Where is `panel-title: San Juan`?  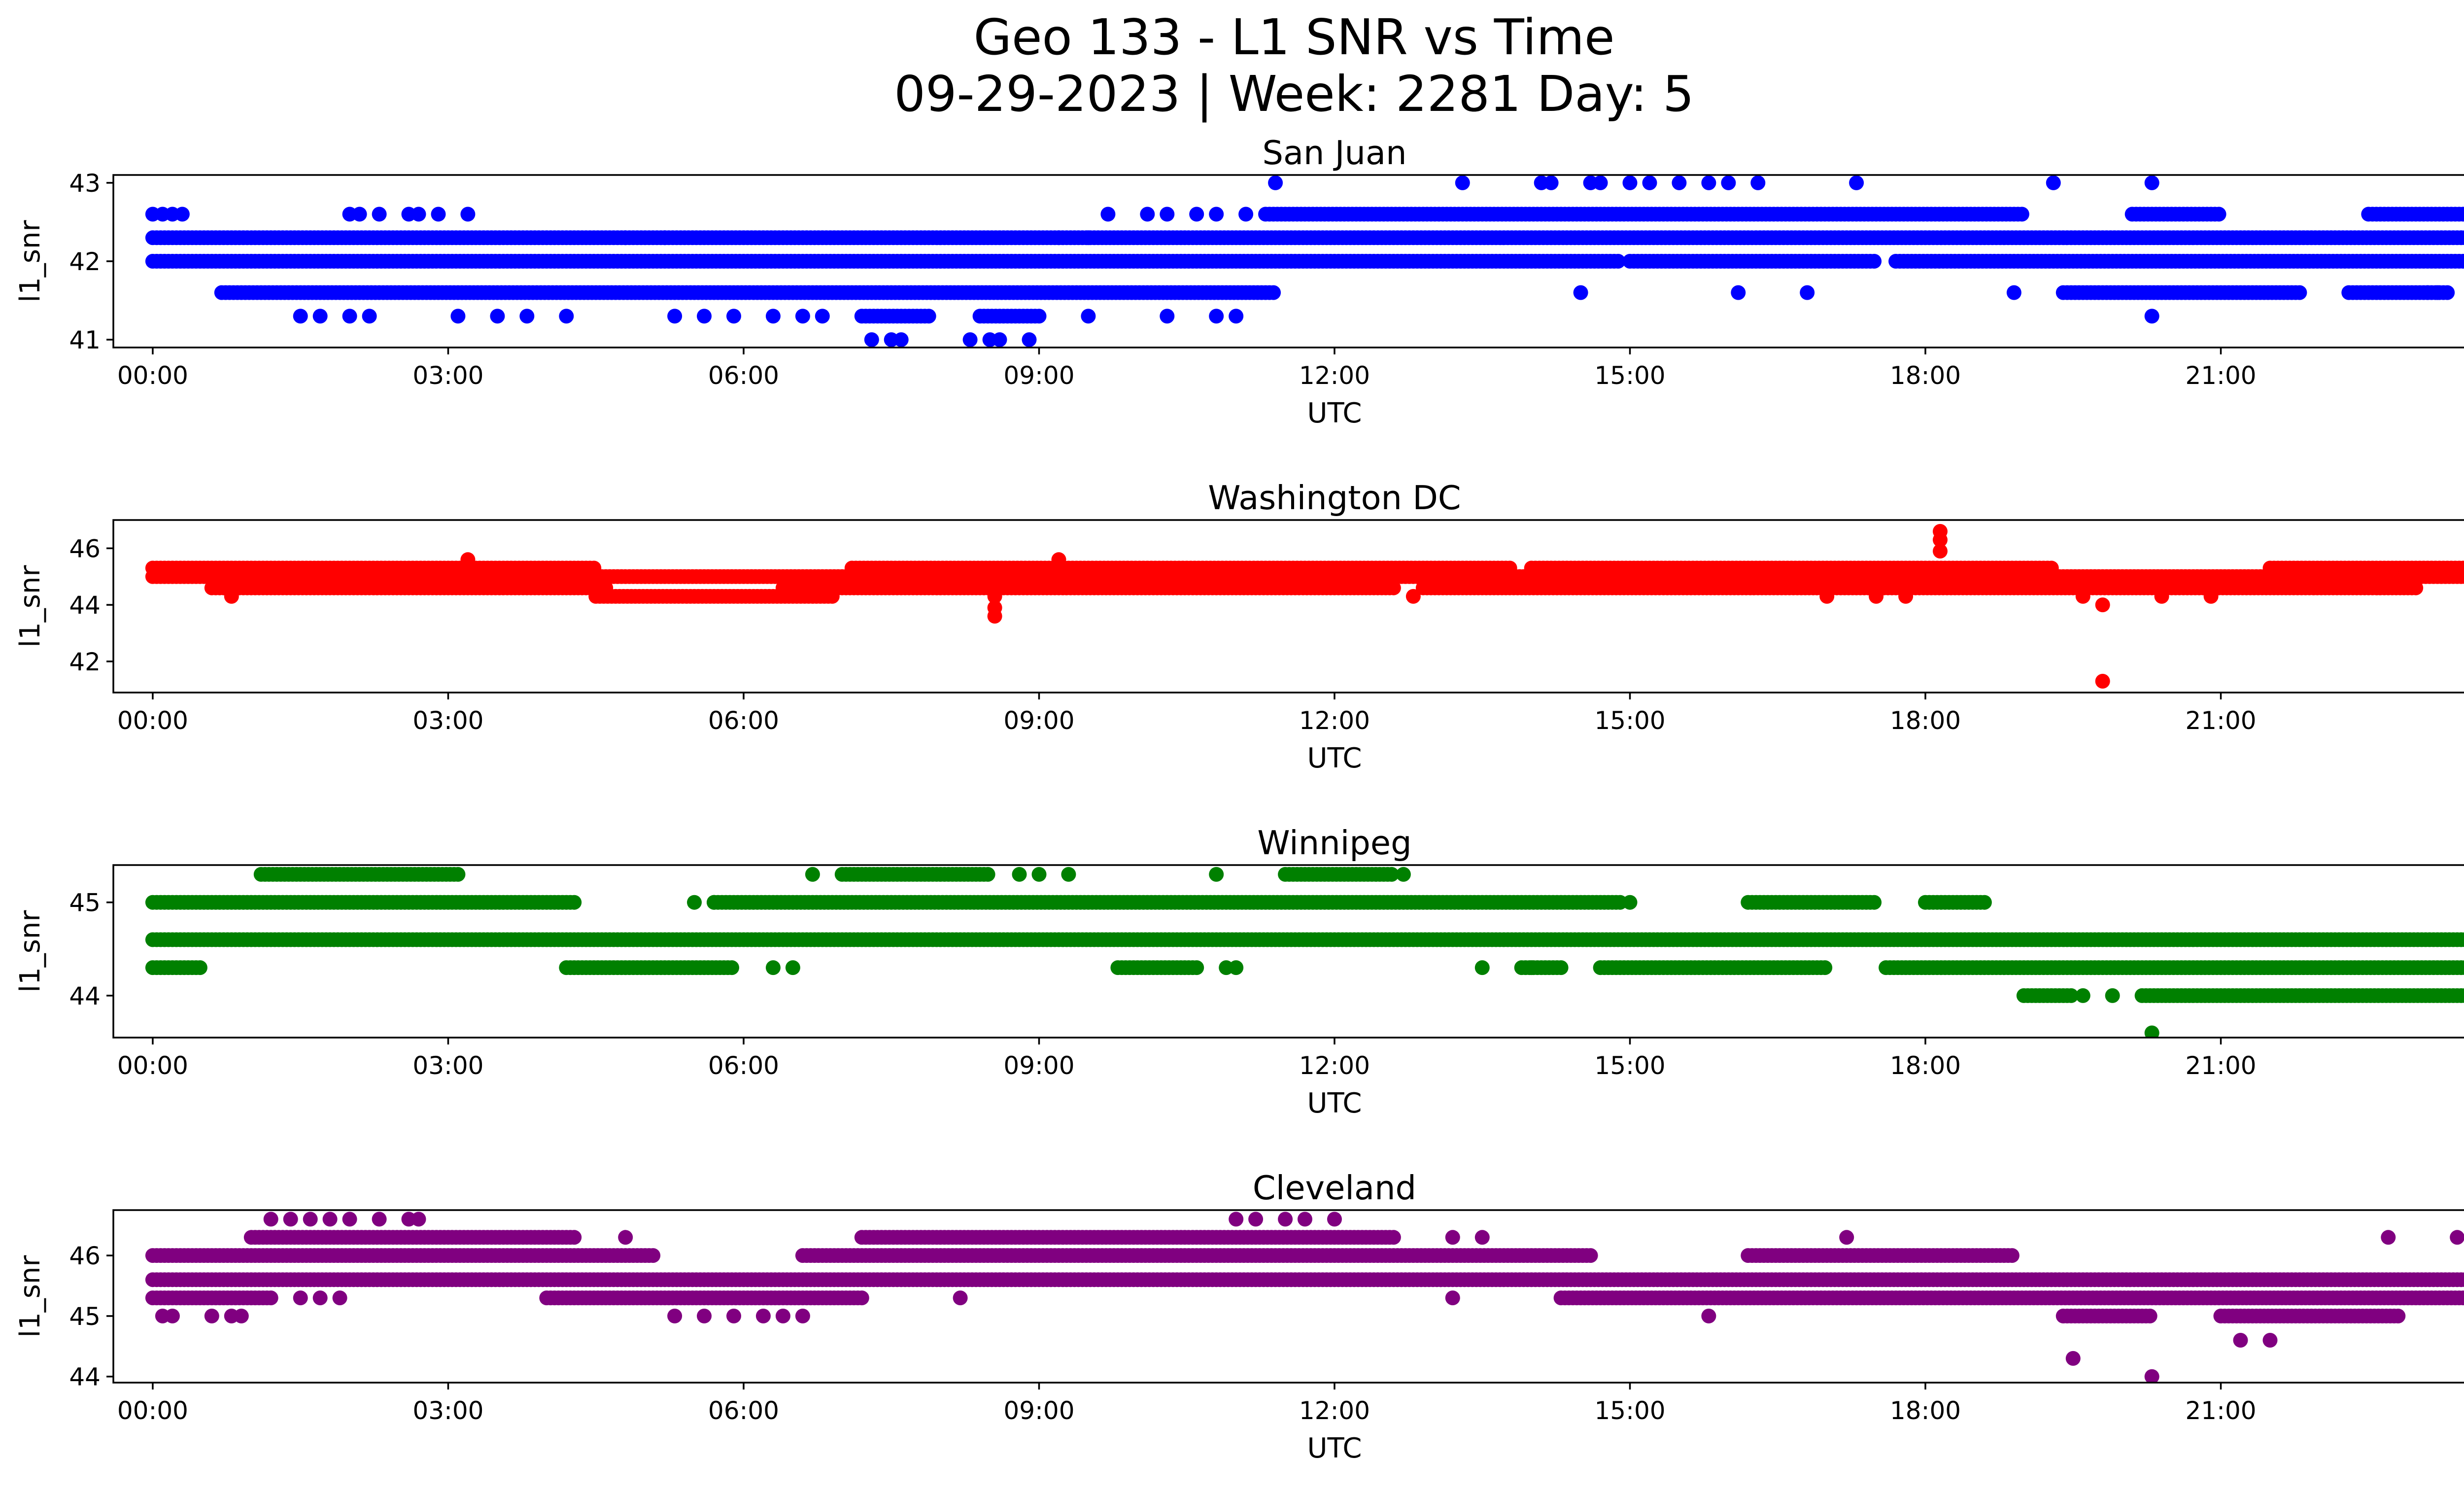
panel-title: San Juan is located at coordinates (1334, 153).